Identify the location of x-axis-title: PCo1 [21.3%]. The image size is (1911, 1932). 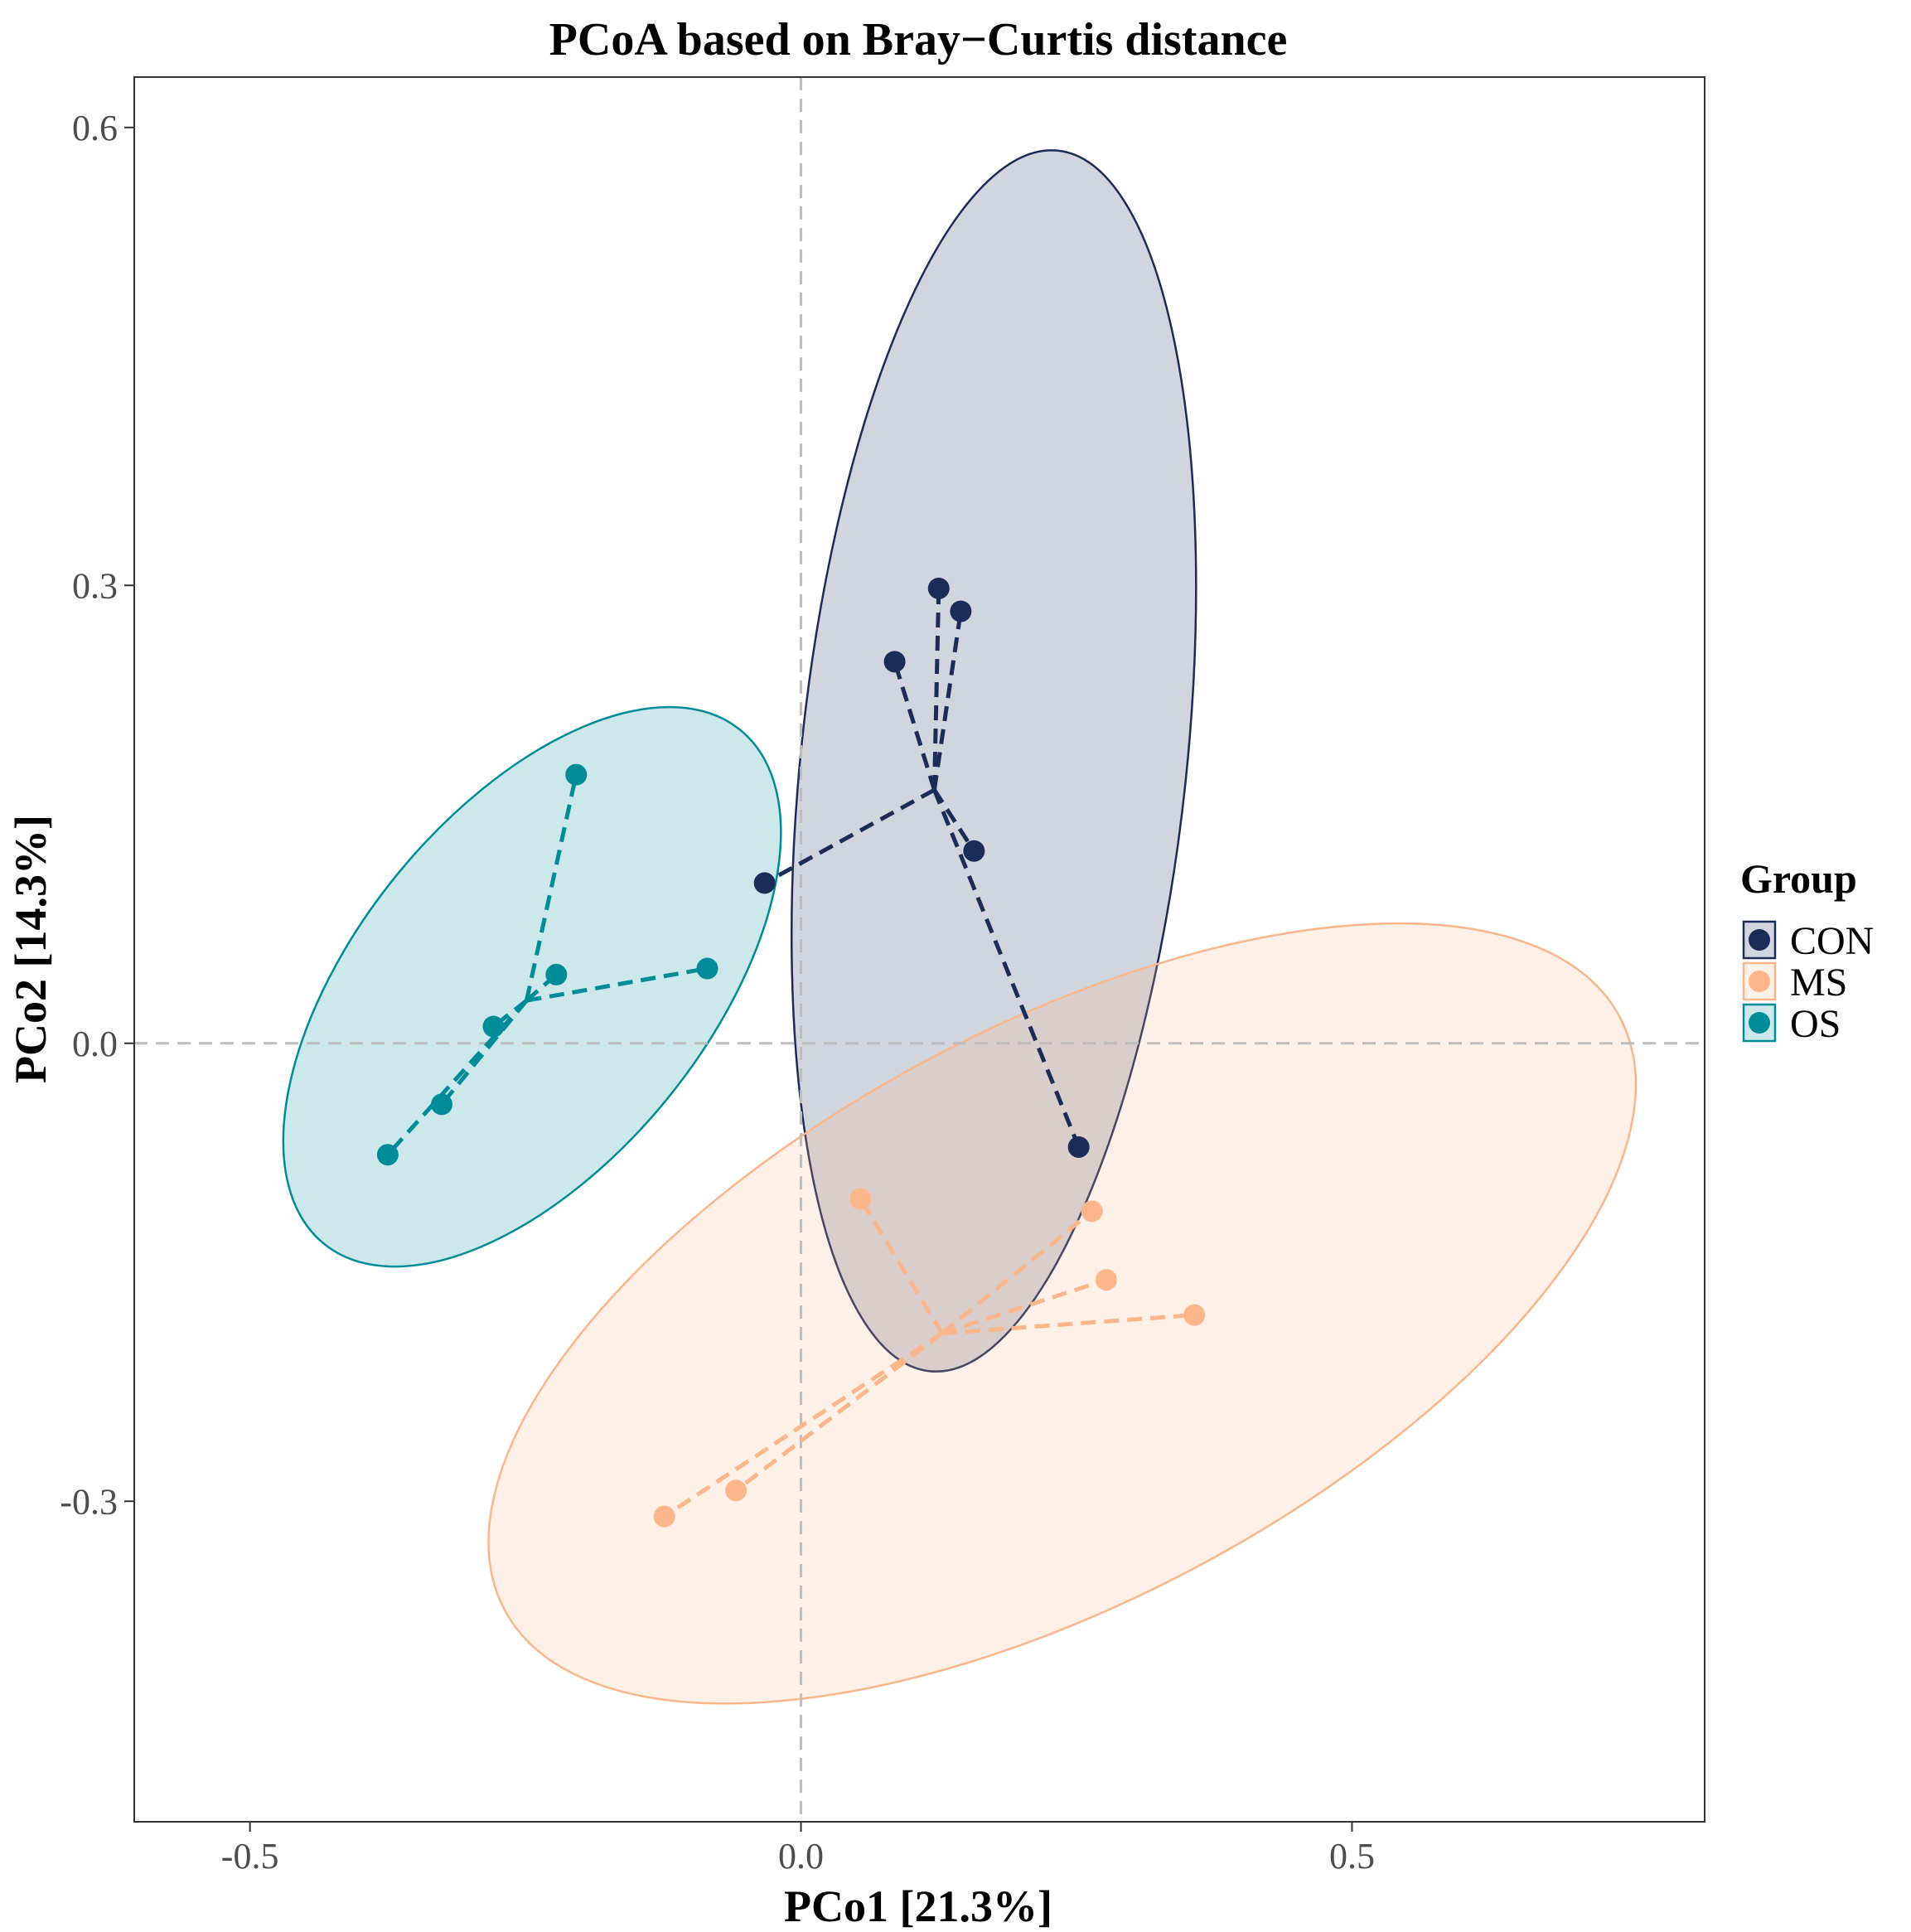
(918, 1906).